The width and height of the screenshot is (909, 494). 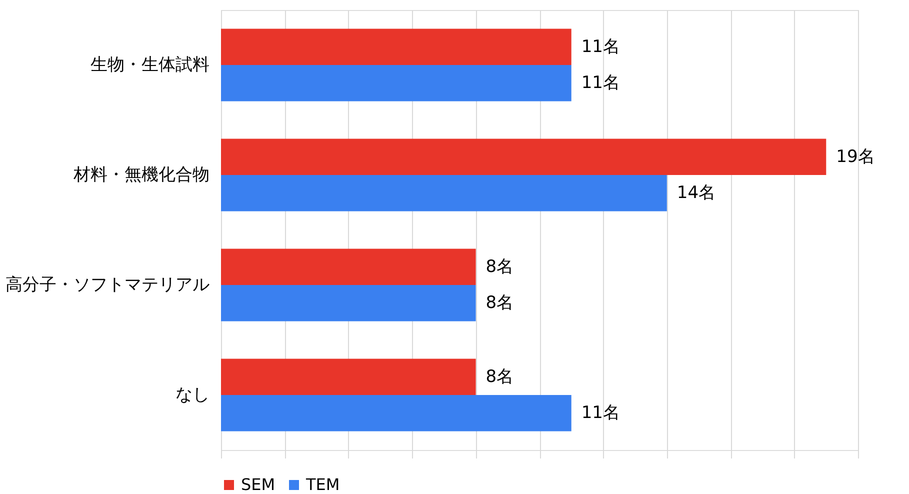 What do you see at coordinates (258, 484) in the screenshot?
I see `legend-label: SEM` at bounding box center [258, 484].